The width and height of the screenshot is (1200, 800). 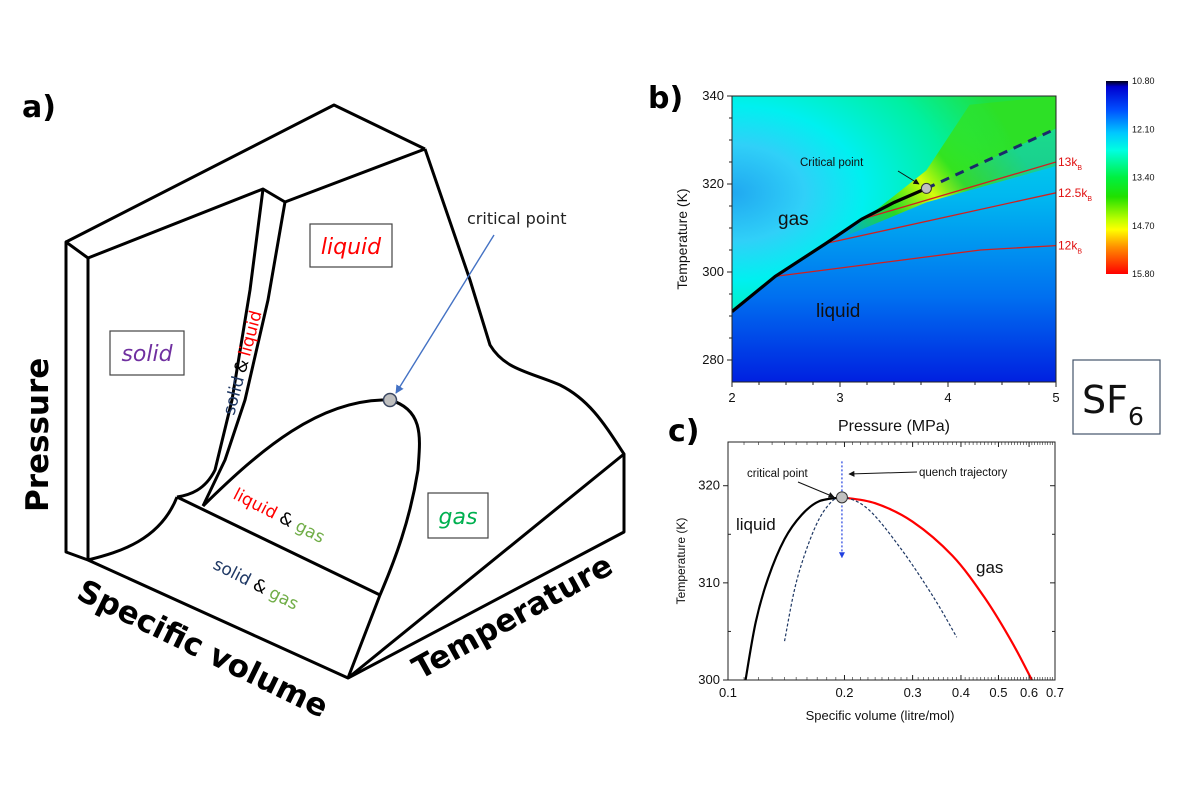 What do you see at coordinates (963, 473) in the screenshot?
I see `quench-trajectory-label: quench trajectory` at bounding box center [963, 473].